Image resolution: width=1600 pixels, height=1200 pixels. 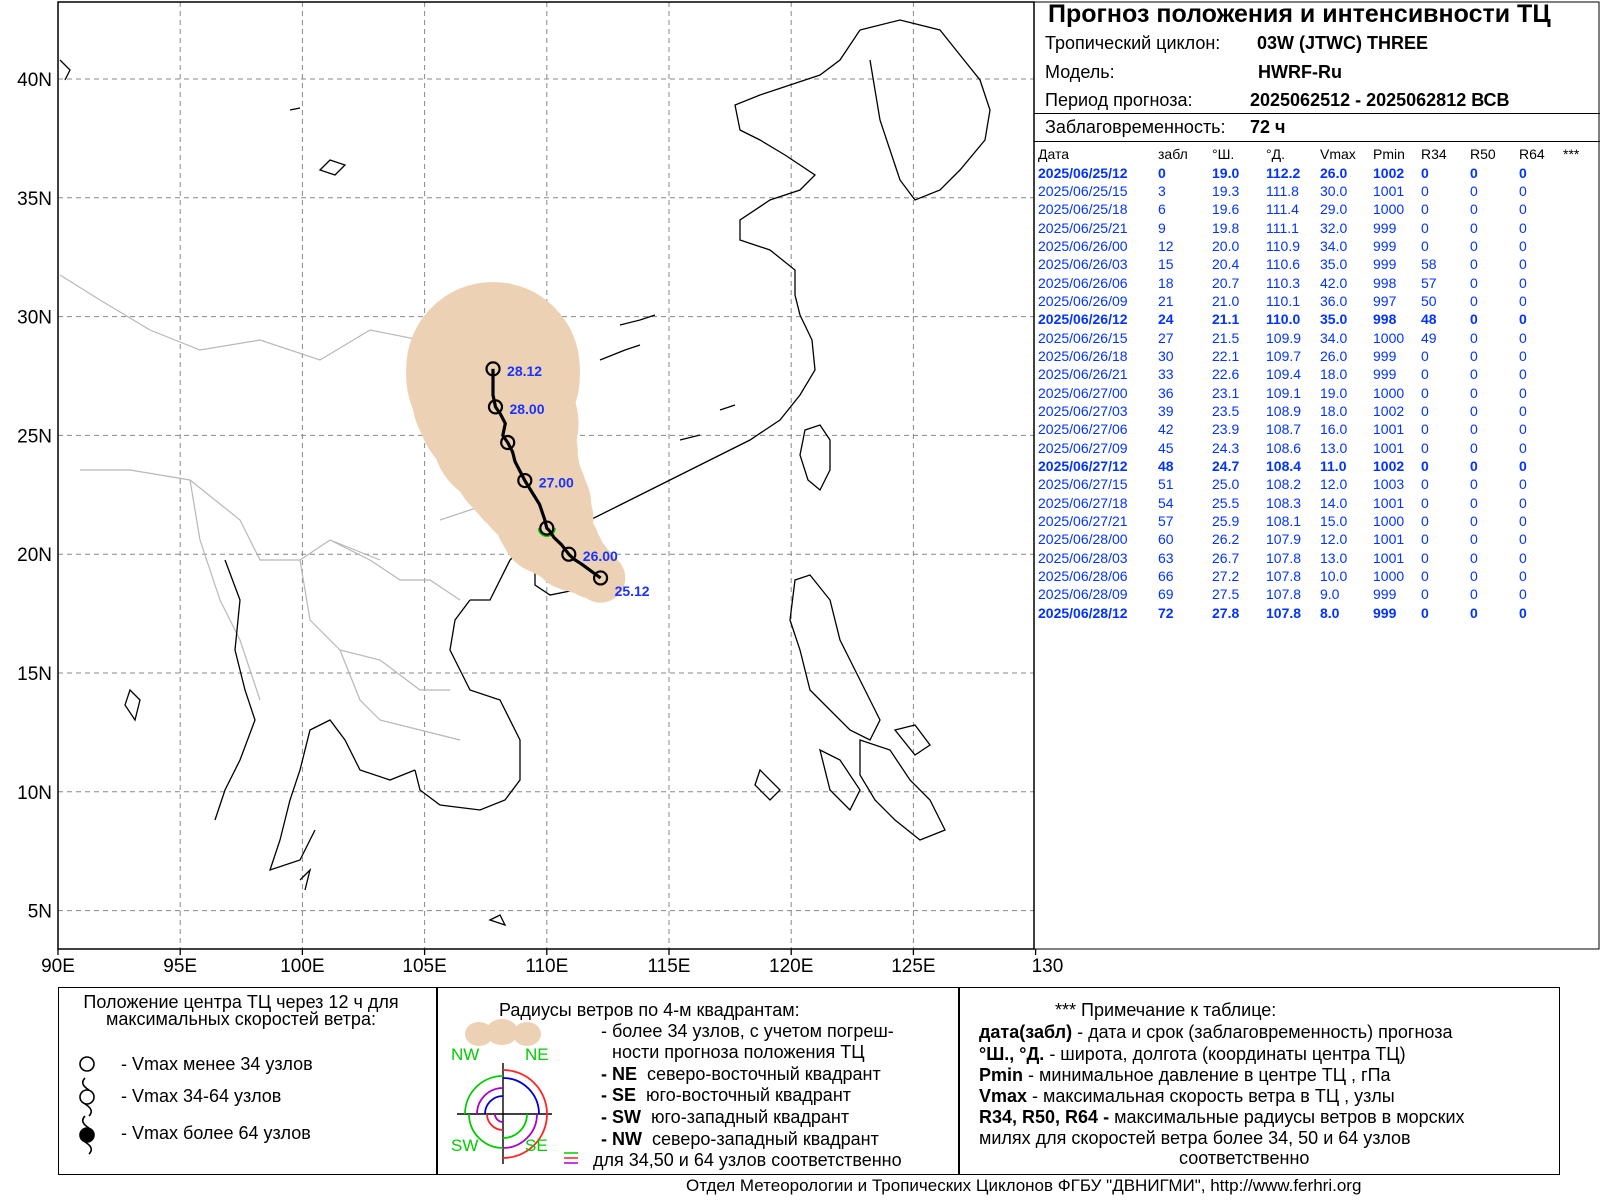 I want to click on cell-date: 2025/06/27/21, so click(x=1083, y=521).